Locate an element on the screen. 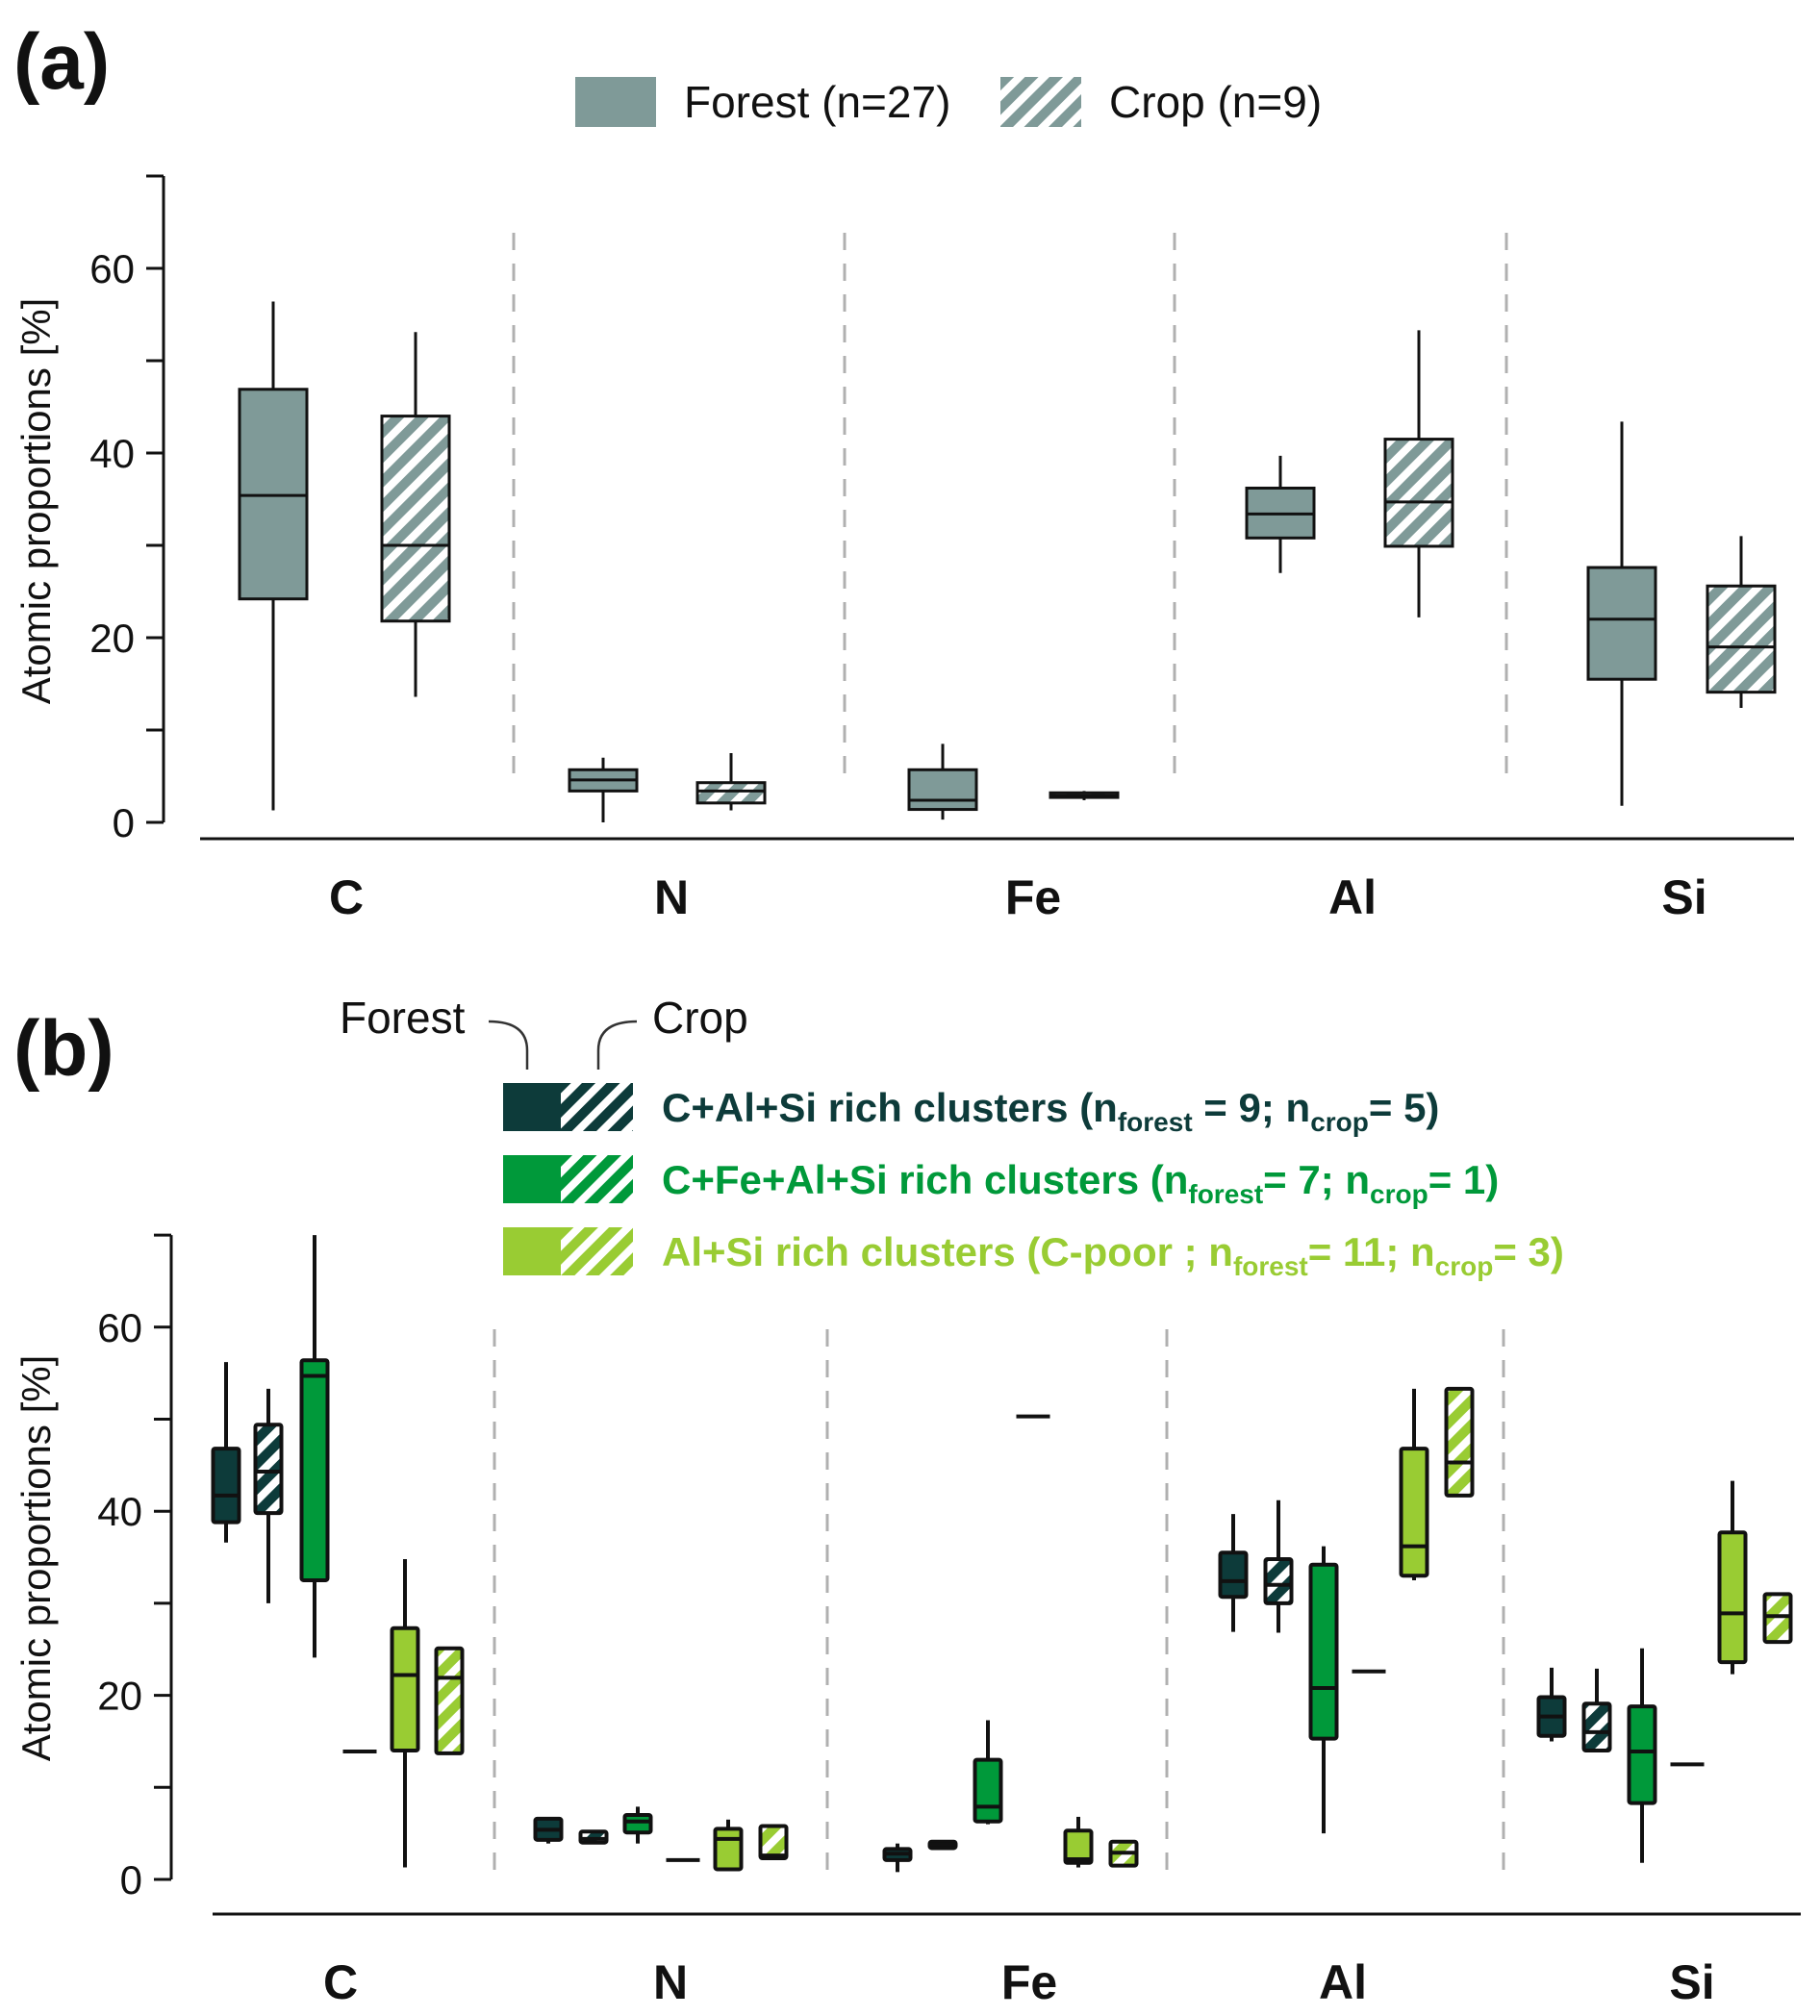 The image size is (1820, 2016). y-tick-label-a: 60 is located at coordinates (112, 269).